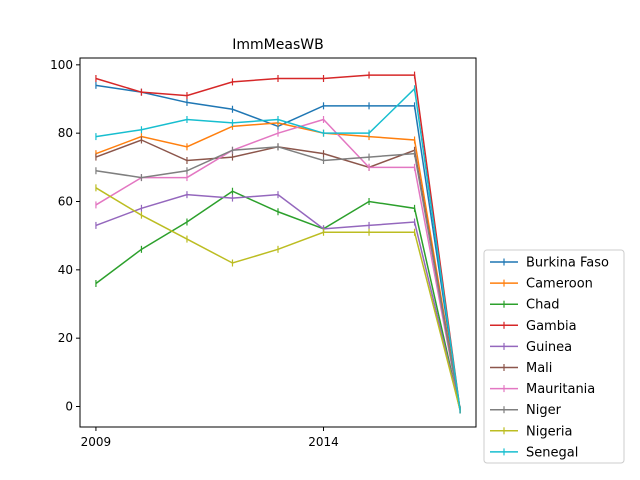 The width and height of the screenshot is (640, 480). I want to click on x-tick-label: 2014, so click(323, 442).